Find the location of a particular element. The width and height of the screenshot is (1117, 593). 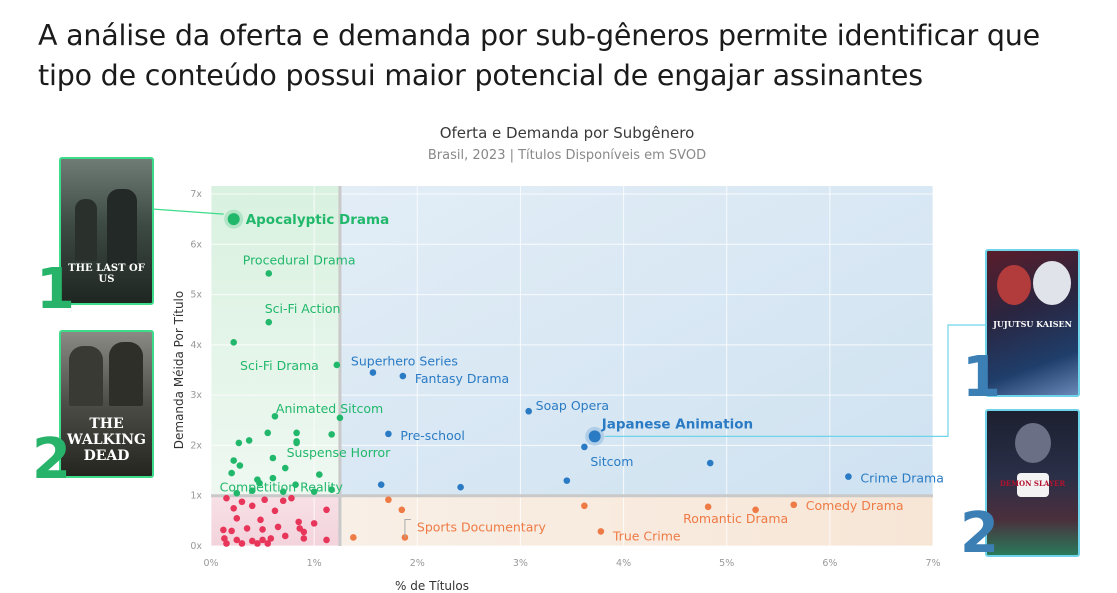

poster-walking-dead: THE WALKING DEAD is located at coordinates (106, 404).